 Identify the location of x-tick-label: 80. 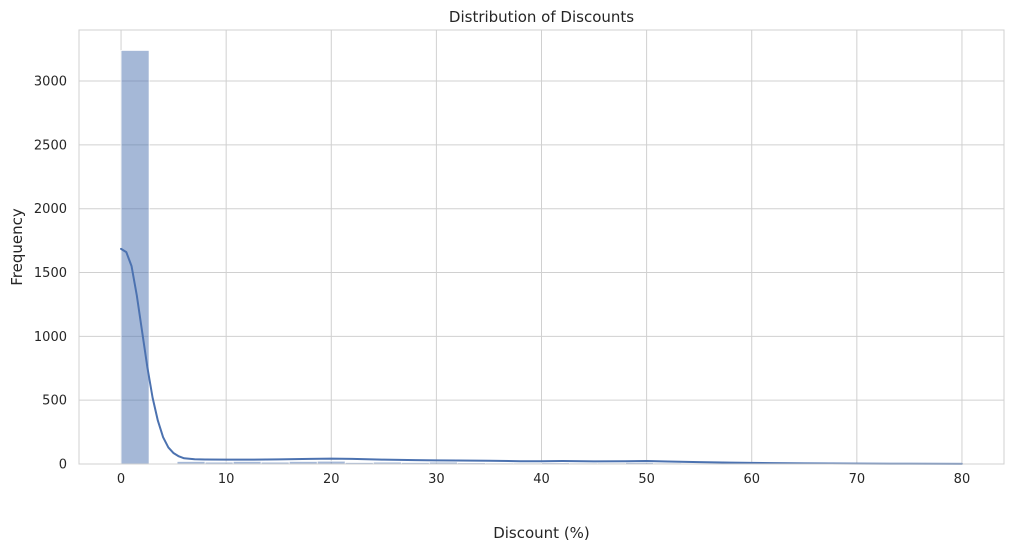
(962, 479).